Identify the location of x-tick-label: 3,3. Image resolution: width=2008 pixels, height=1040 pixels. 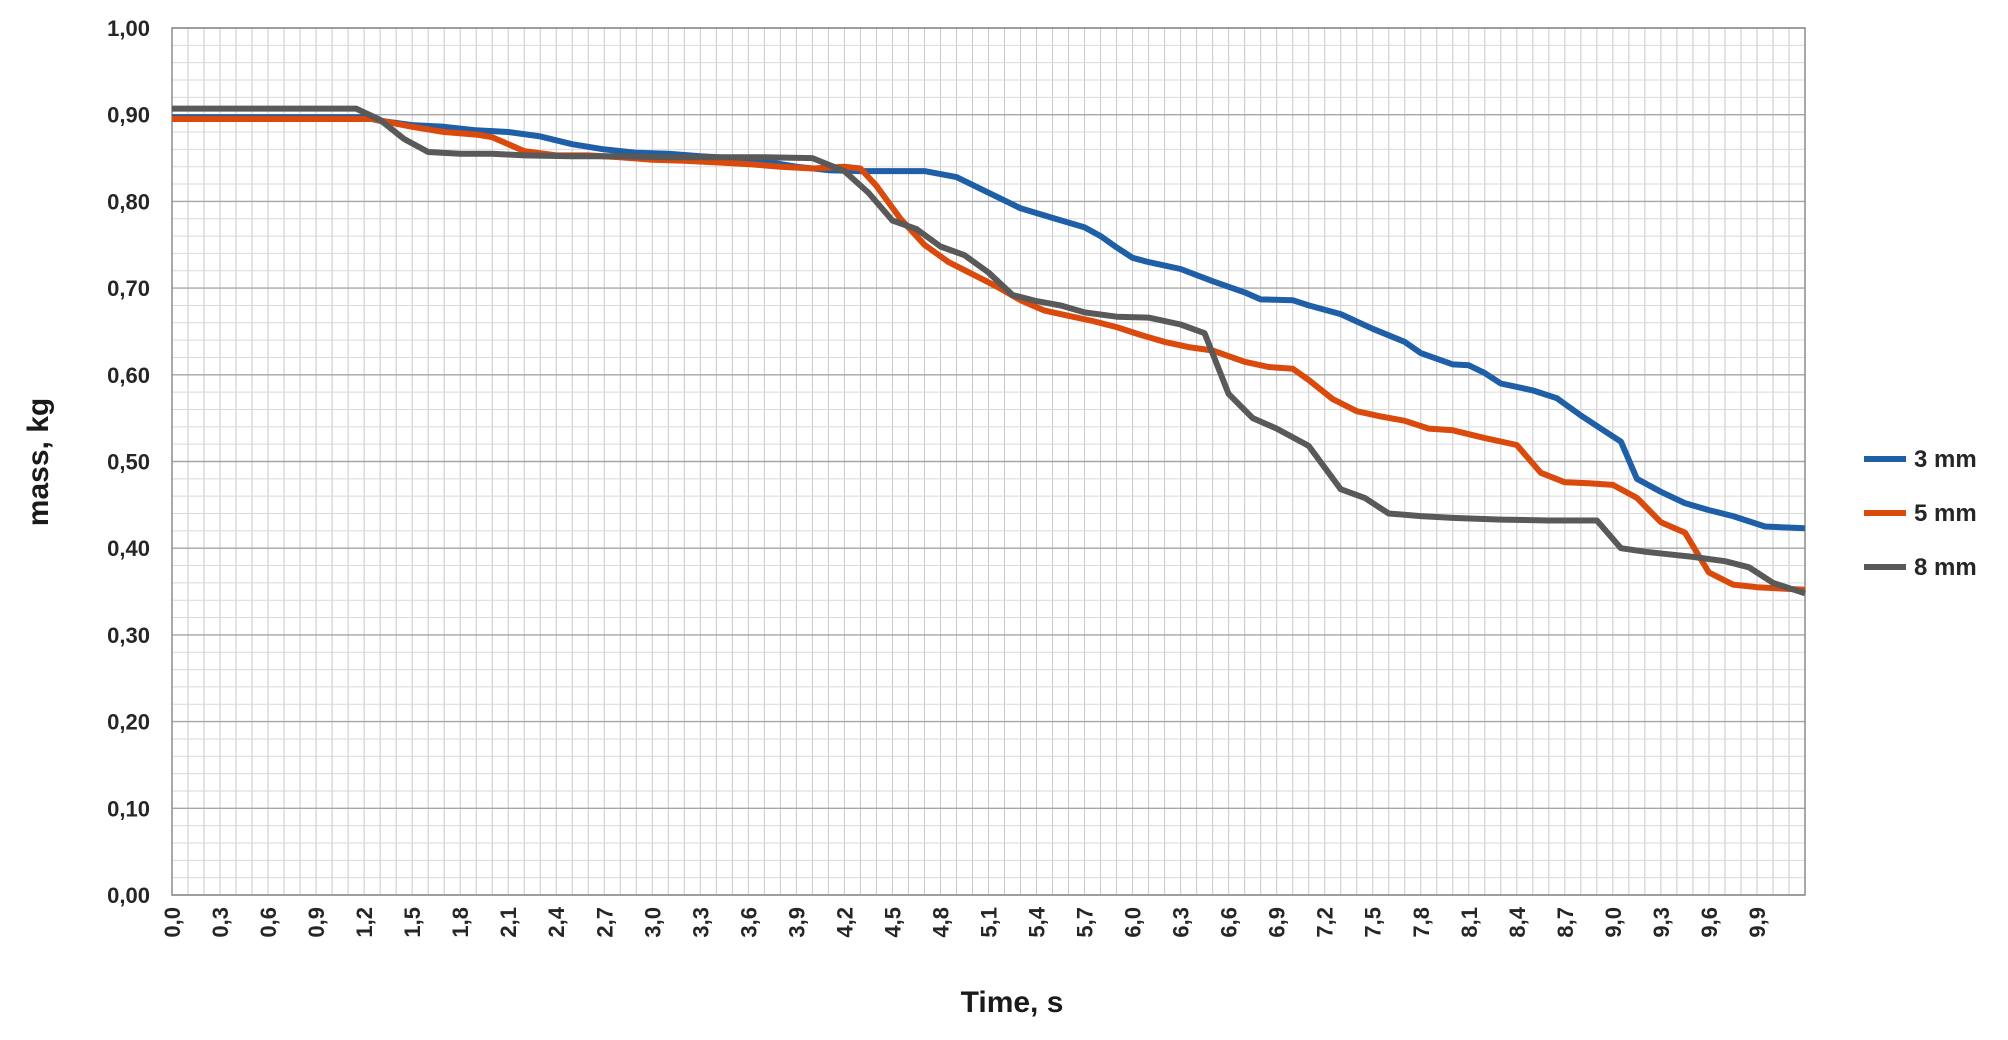
(700, 922).